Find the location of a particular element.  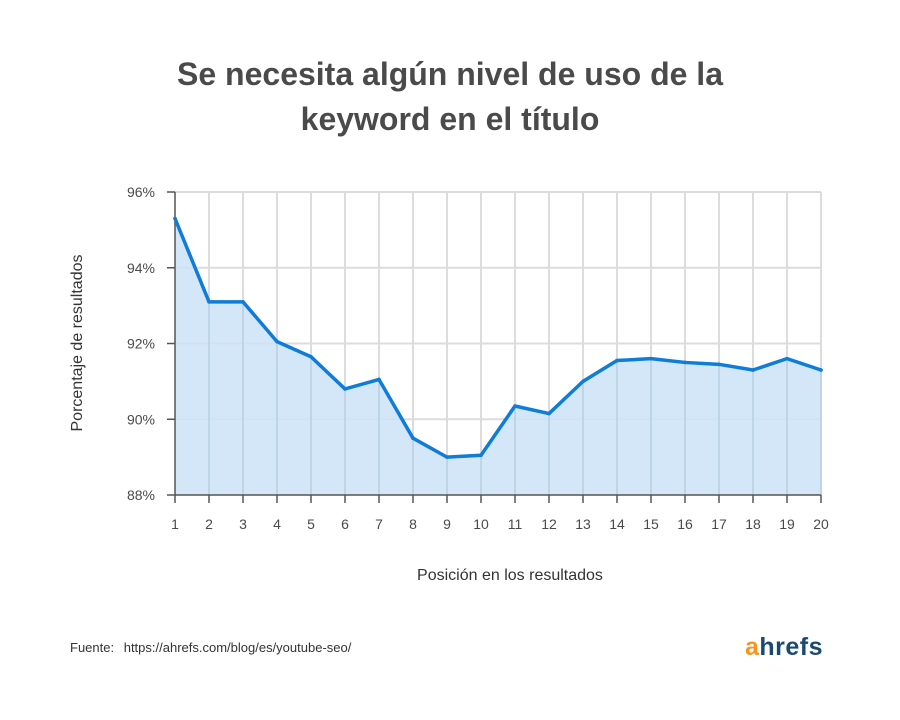

x-tick-label: 8 is located at coordinates (413, 524).